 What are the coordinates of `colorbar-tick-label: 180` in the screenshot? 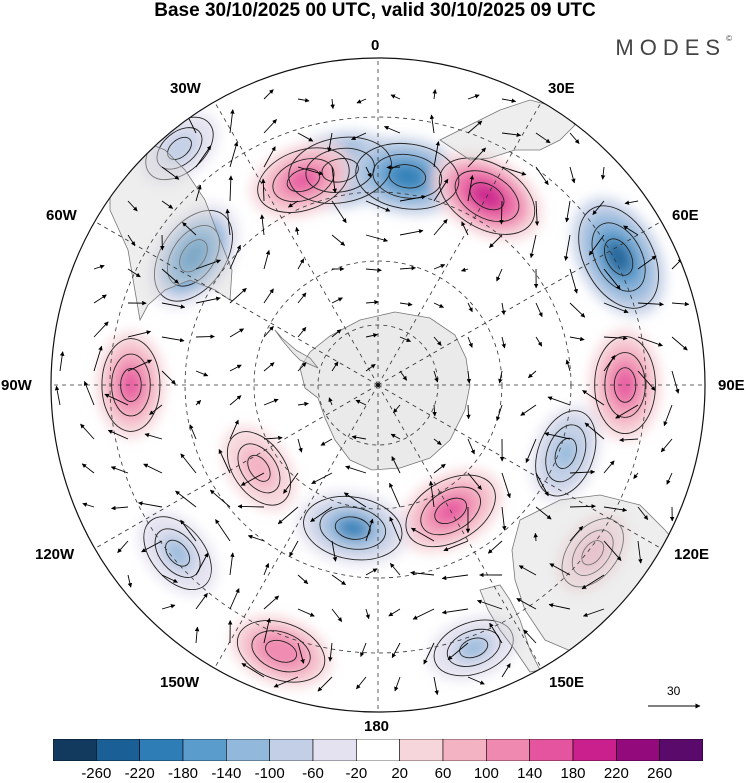 It's located at (573, 773).